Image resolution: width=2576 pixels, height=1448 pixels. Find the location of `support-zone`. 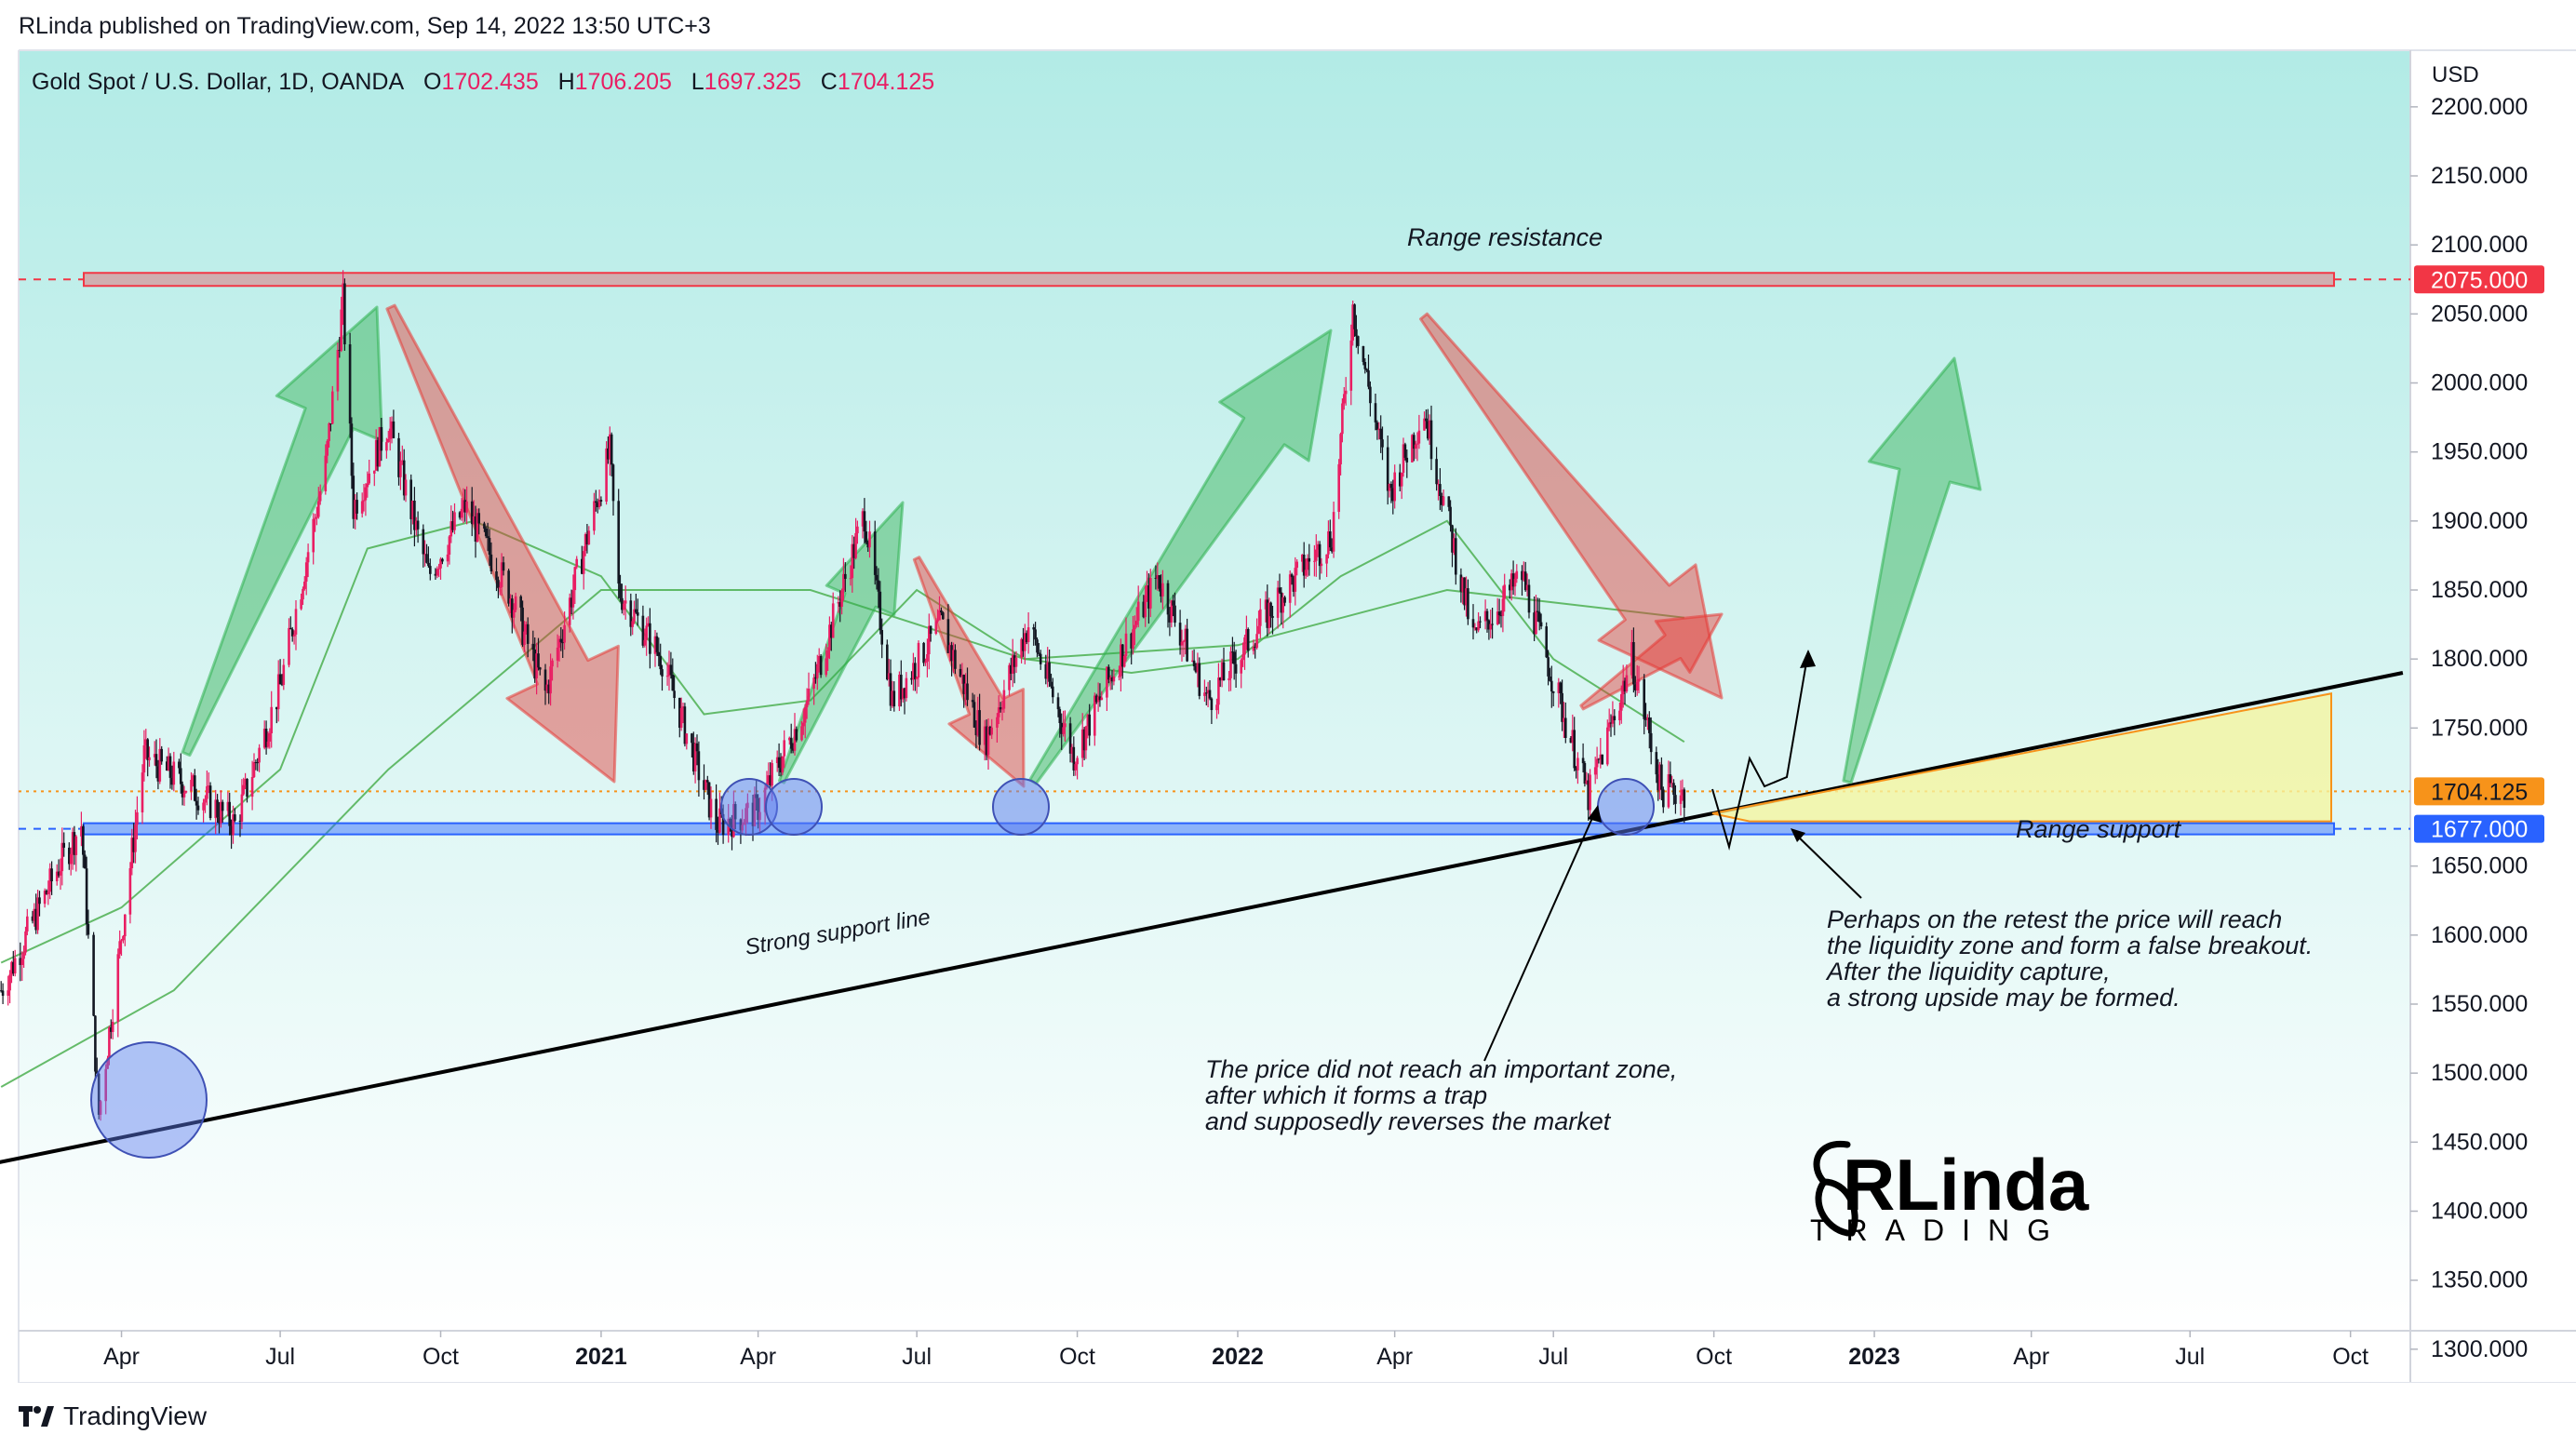

support-zone is located at coordinates (1209, 829).